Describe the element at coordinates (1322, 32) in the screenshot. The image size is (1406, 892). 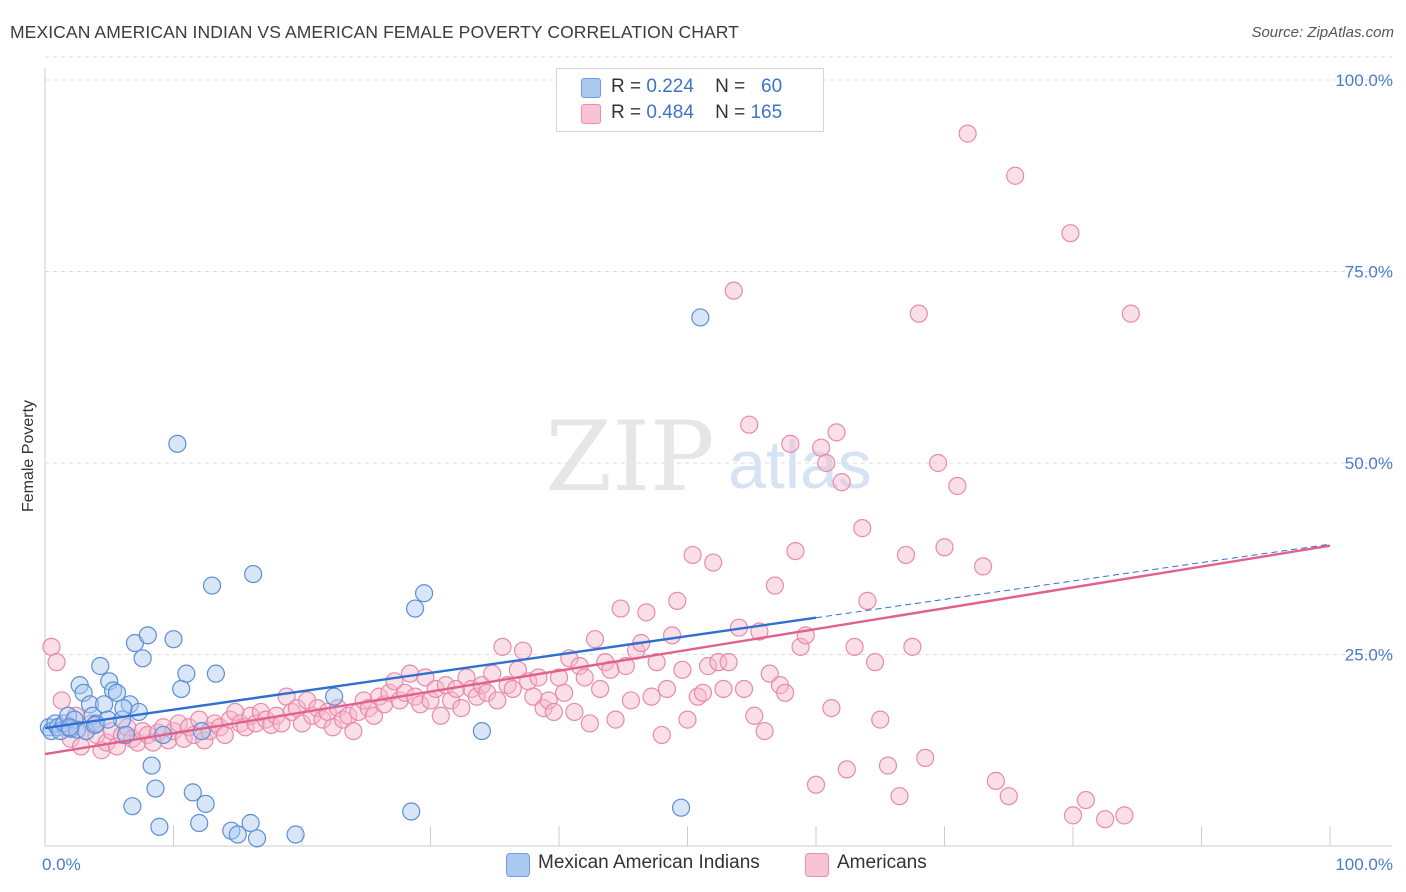
I see `source-label: Source: ZipAtlas.com` at that location.